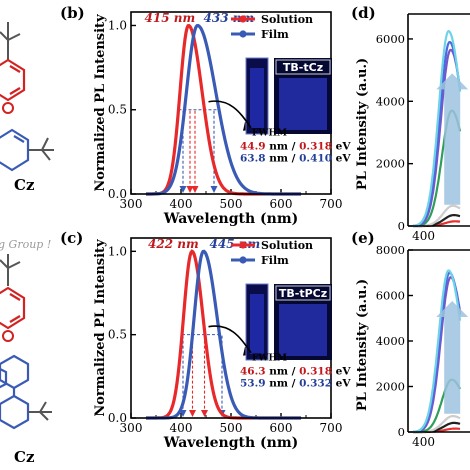  What do you see at coordinates (283, 372) in the screenshot?
I see `panel-c-fwhm-solution-nm-unit: nm /` at bounding box center [283, 372].